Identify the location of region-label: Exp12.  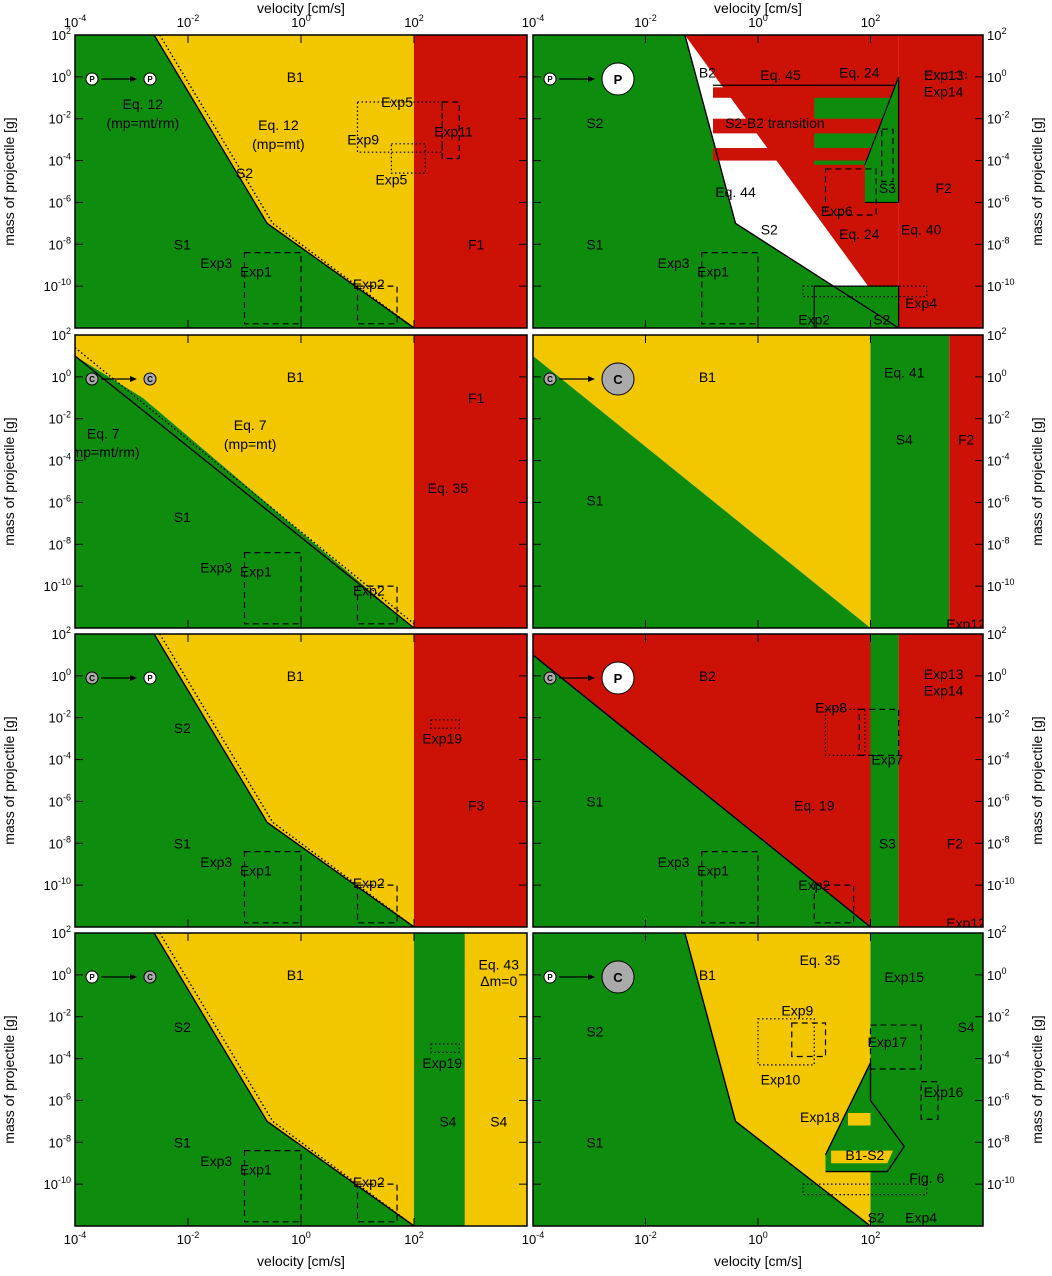
(966, 923).